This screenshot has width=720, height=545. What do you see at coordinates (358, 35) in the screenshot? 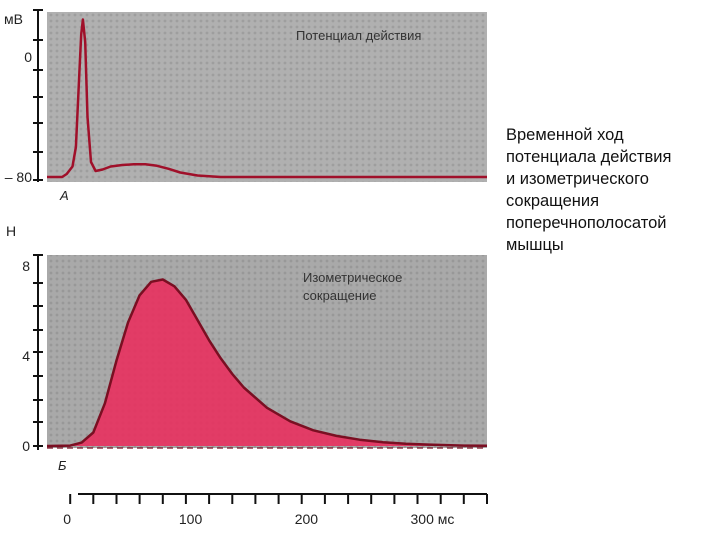
I see `panel-a-title: Потенциал действия` at bounding box center [358, 35].